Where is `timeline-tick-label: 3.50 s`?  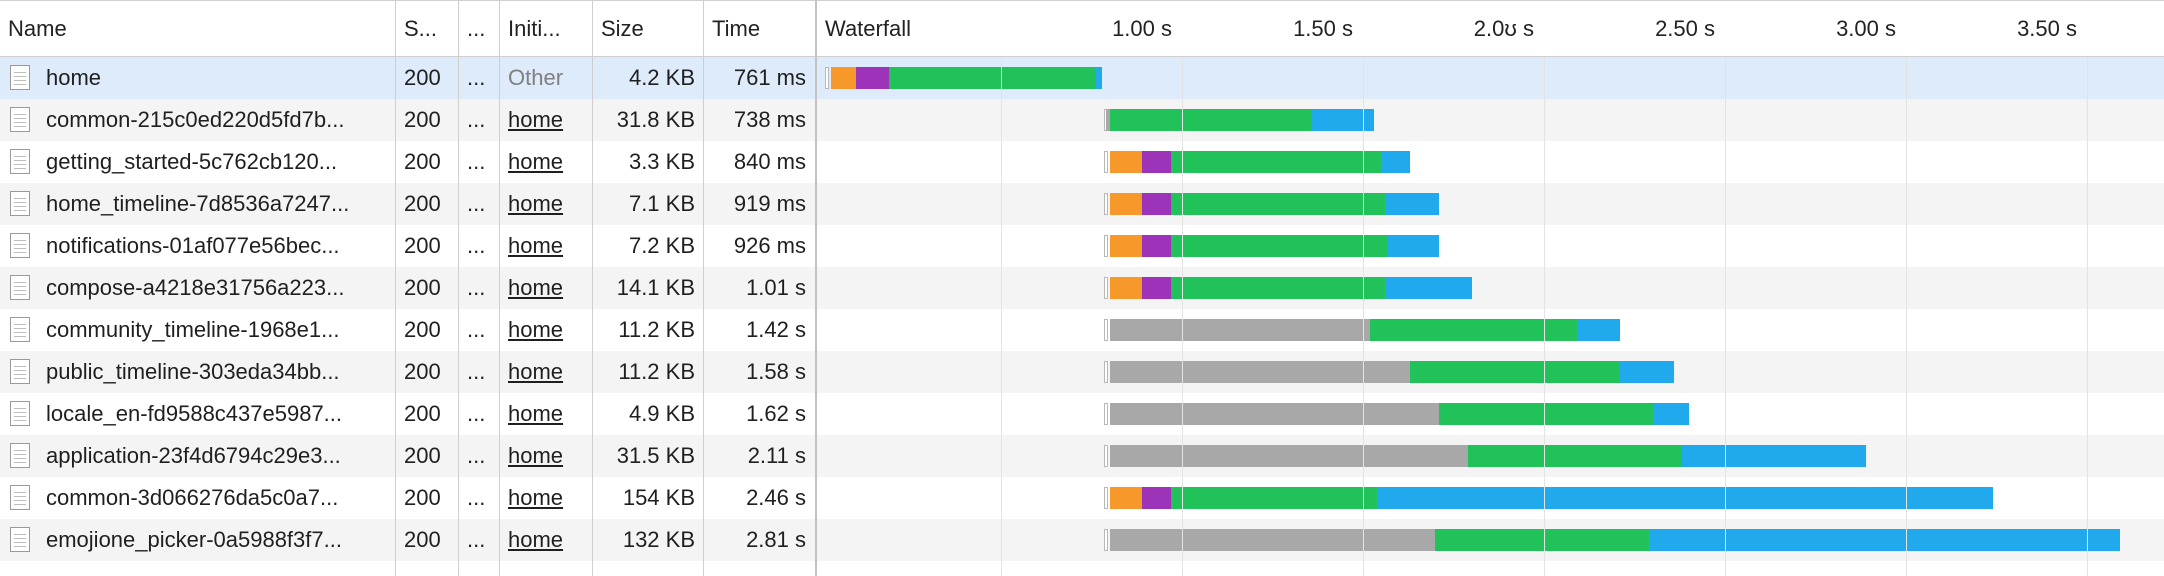 timeline-tick-label: 3.50 s is located at coordinates (2047, 28).